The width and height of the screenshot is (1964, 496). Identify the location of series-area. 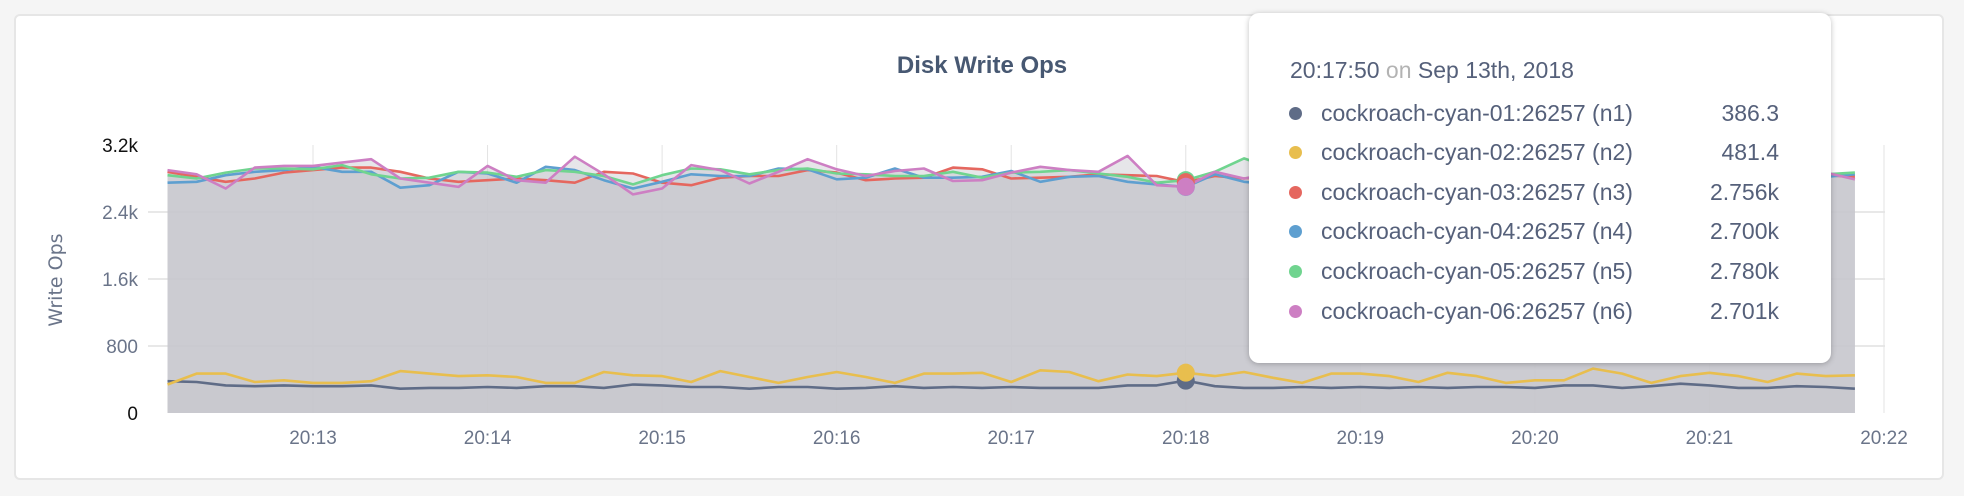
(1011, 390).